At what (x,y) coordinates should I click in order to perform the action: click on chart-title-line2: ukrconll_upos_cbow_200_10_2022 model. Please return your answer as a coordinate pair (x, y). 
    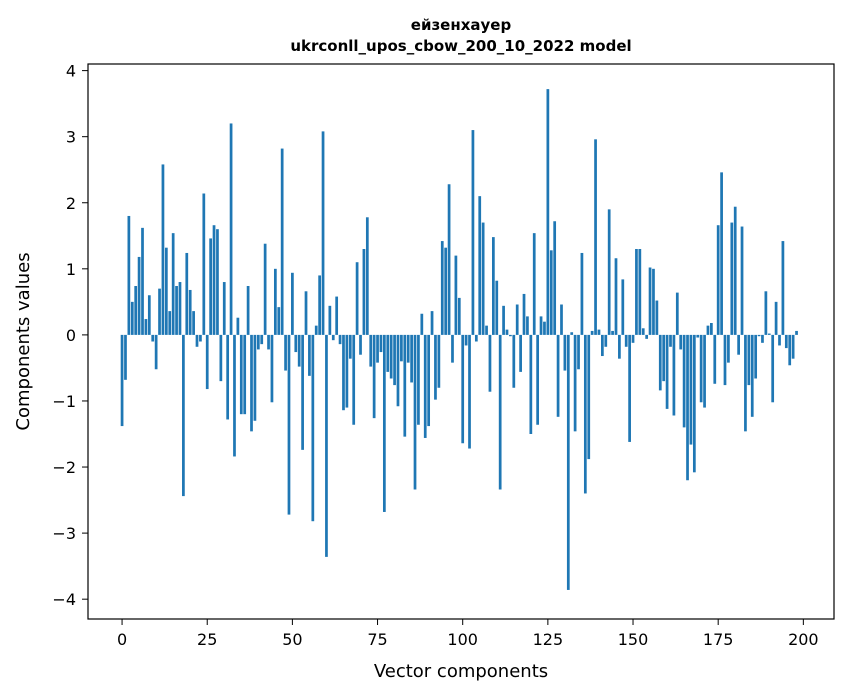
    Looking at the image, I should click on (460, 46).